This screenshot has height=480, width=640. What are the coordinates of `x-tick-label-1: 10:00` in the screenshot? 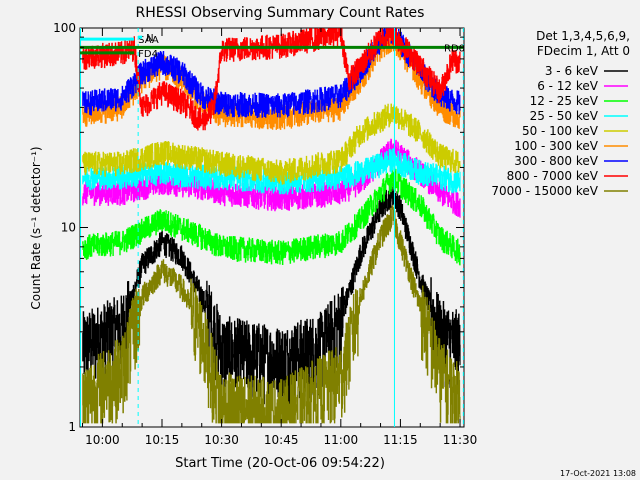 It's located at (102, 440).